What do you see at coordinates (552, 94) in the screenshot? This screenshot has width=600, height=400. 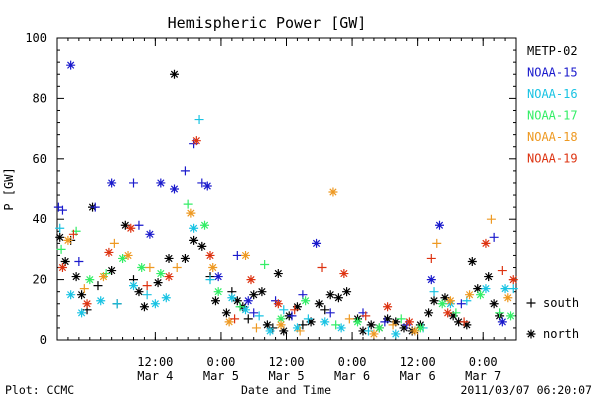 I see `legend-item-noaa-16: NOAA-16` at bounding box center [552, 94].